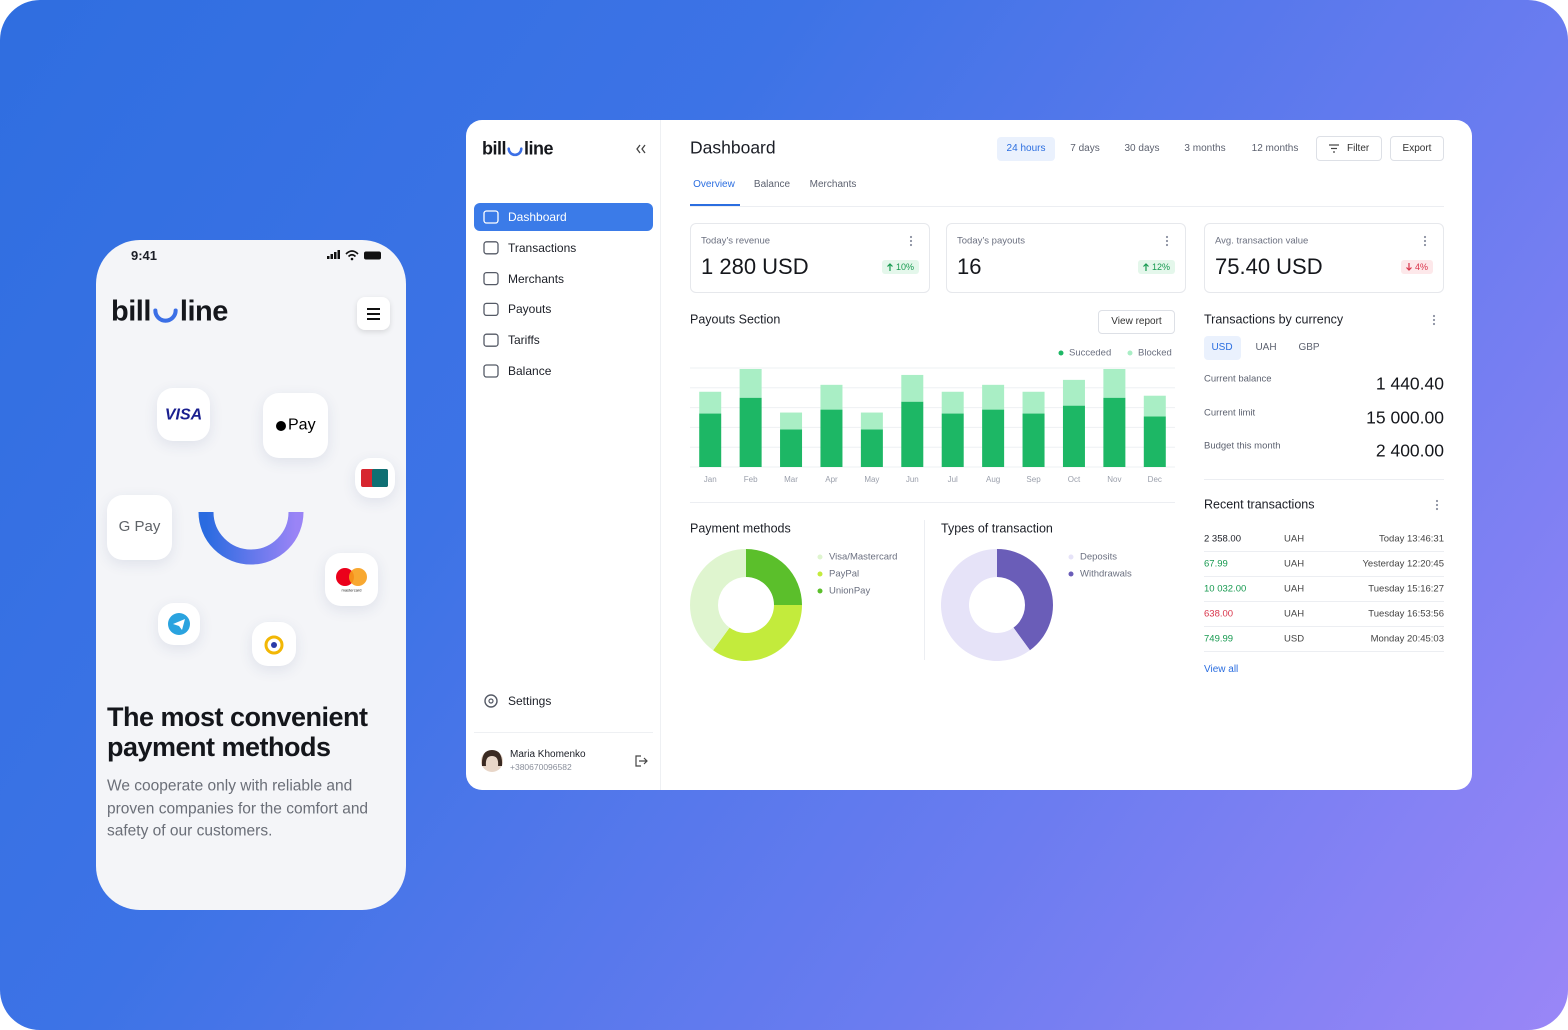 The image size is (1568, 1030). Describe the element at coordinates (833, 184) in the screenshot. I see `section-tab: Merchants` at that location.